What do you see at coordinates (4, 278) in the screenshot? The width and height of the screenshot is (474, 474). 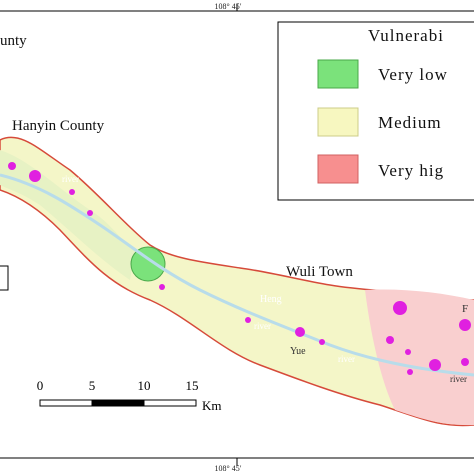 I see `inset-box` at bounding box center [4, 278].